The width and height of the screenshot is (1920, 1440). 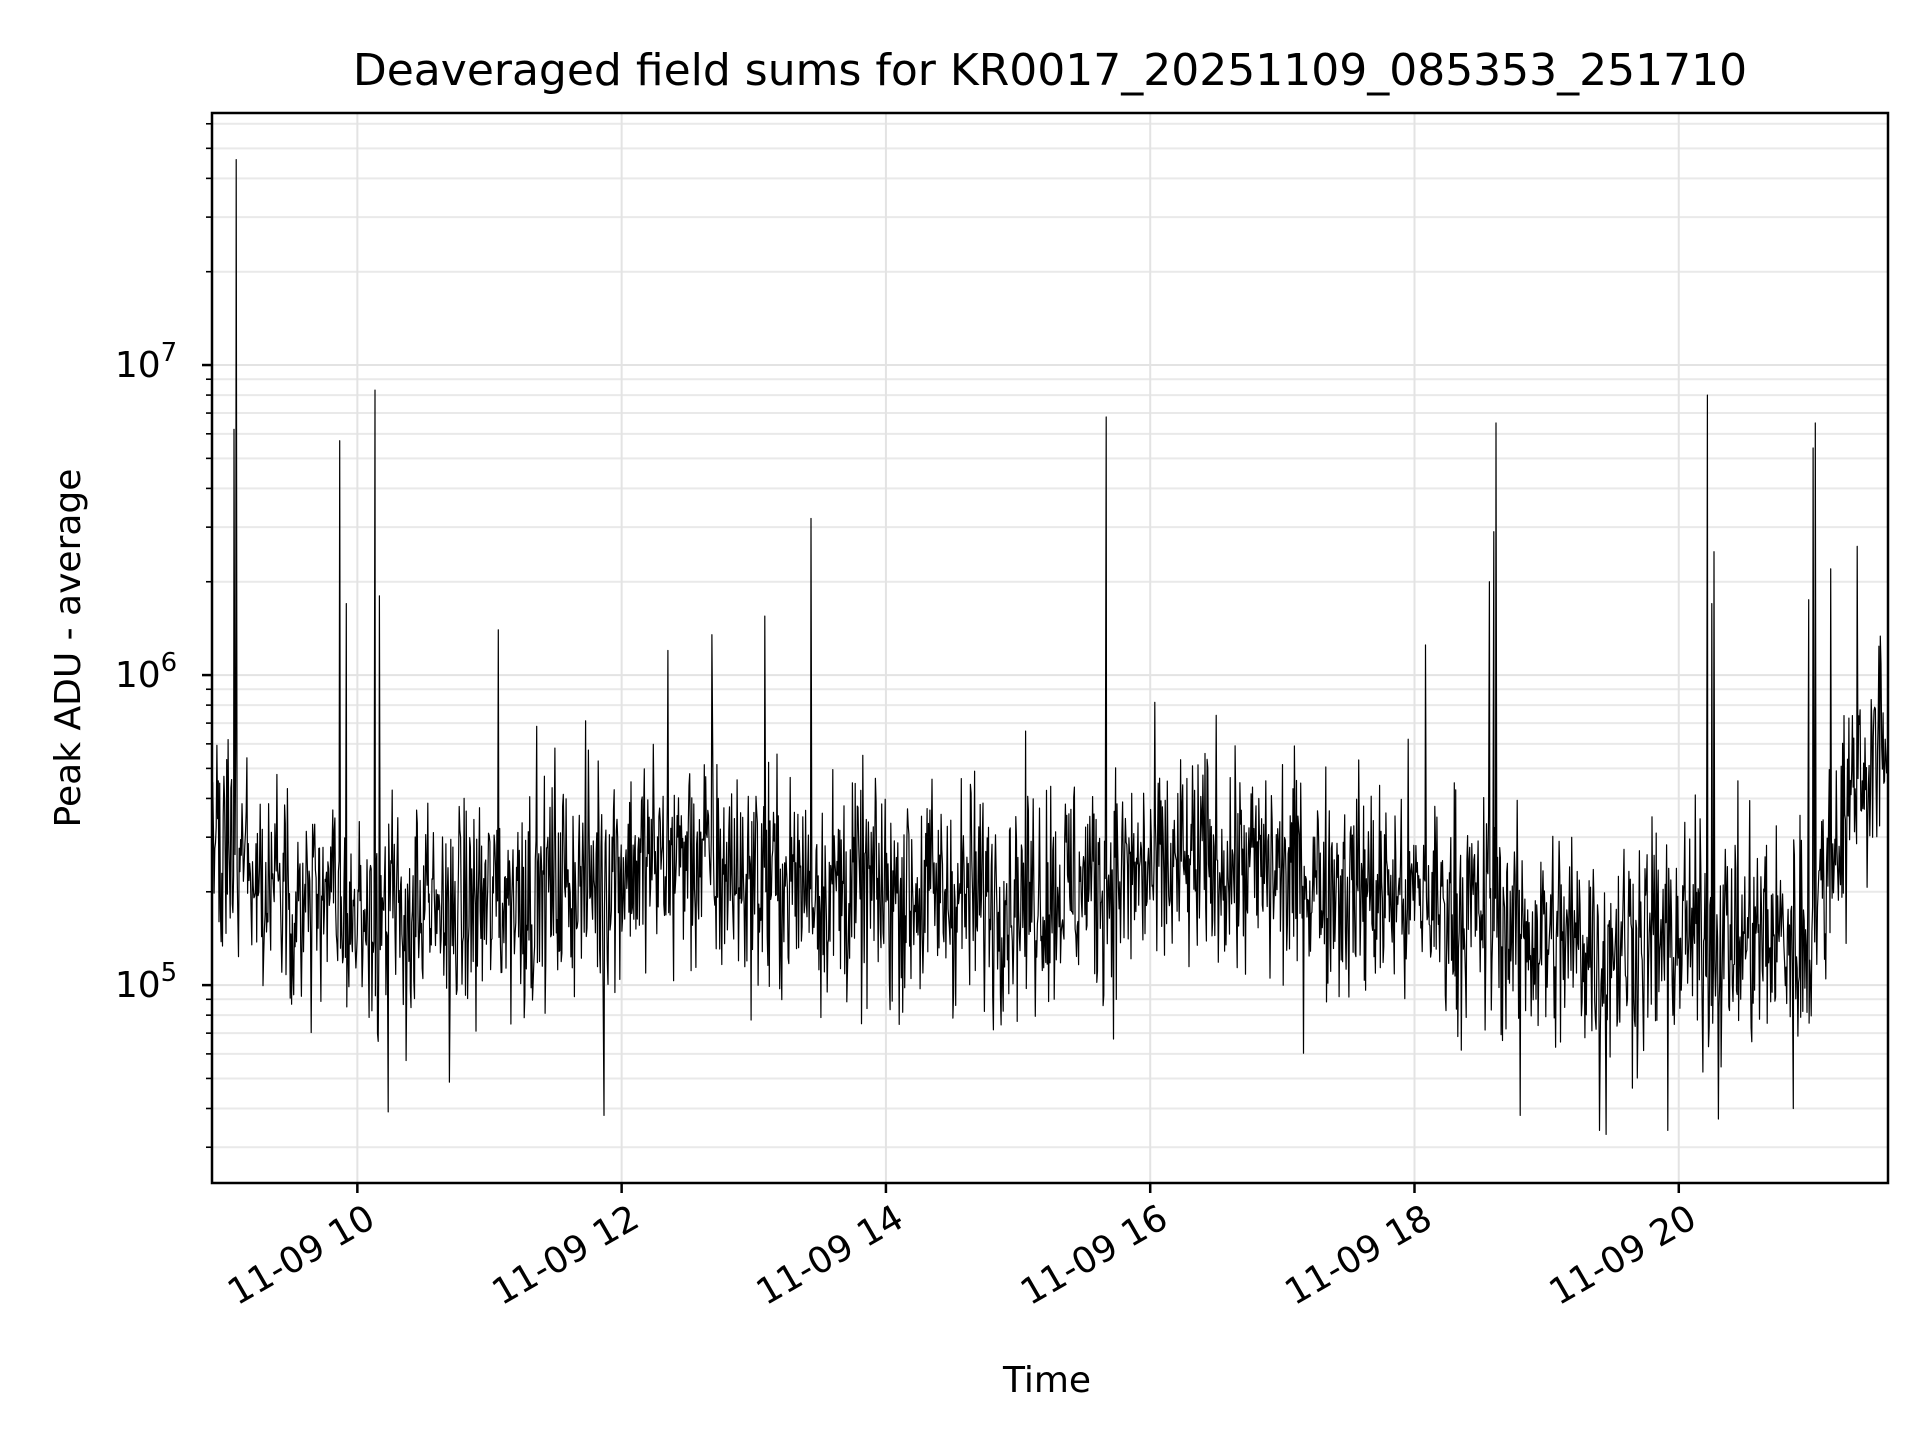 I want to click on y-tick-label: 10⁷, so click(x=146, y=362).